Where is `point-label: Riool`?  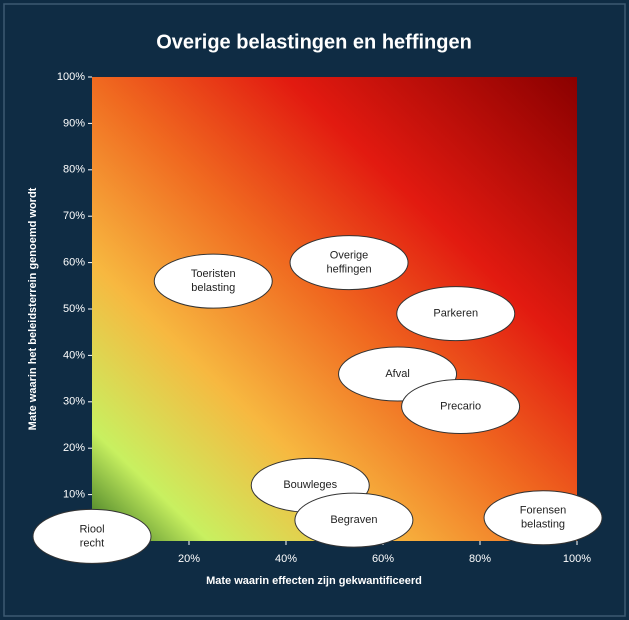
point-label: Riool is located at coordinates (91, 529).